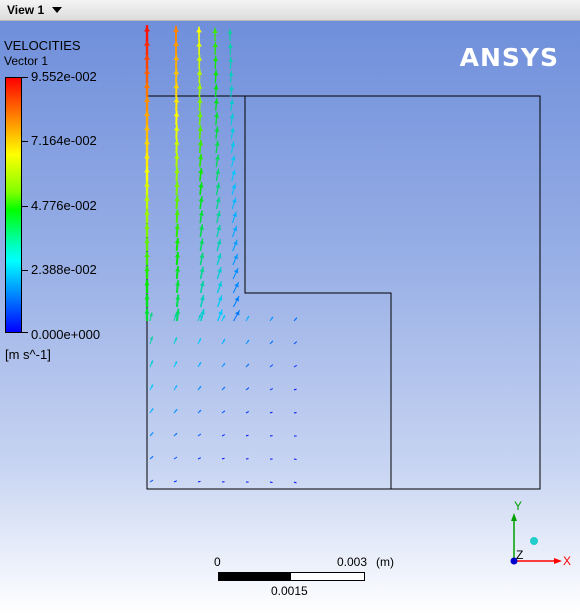  I want to click on scale-bar, so click(291, 576).